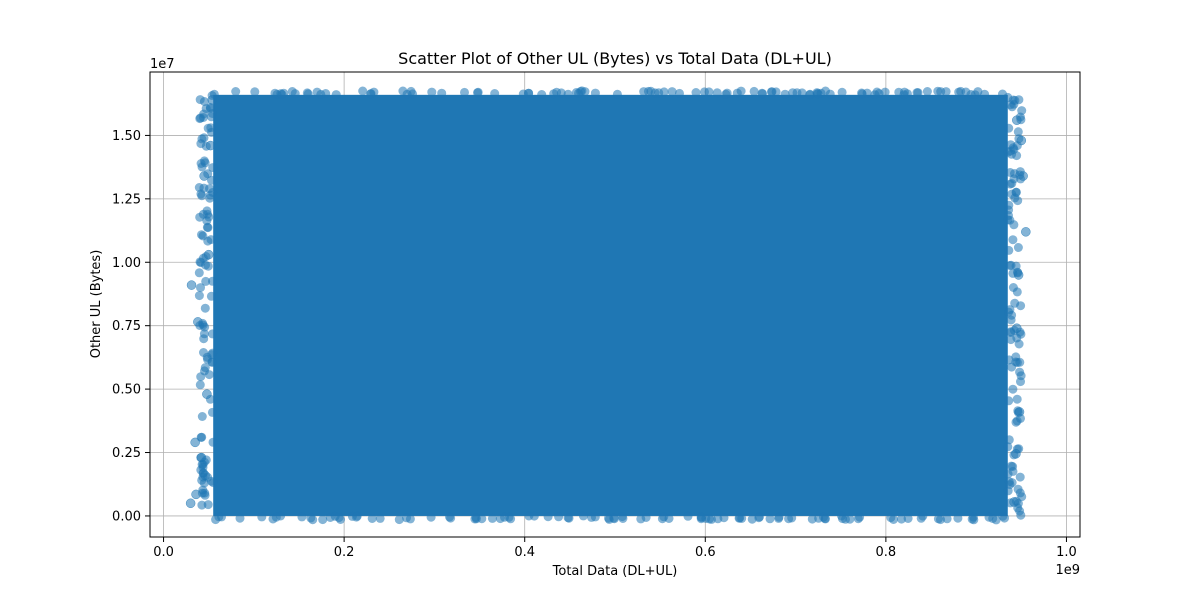  Describe the element at coordinates (705, 552) in the screenshot. I see `x-tick-label: 0.6` at that location.